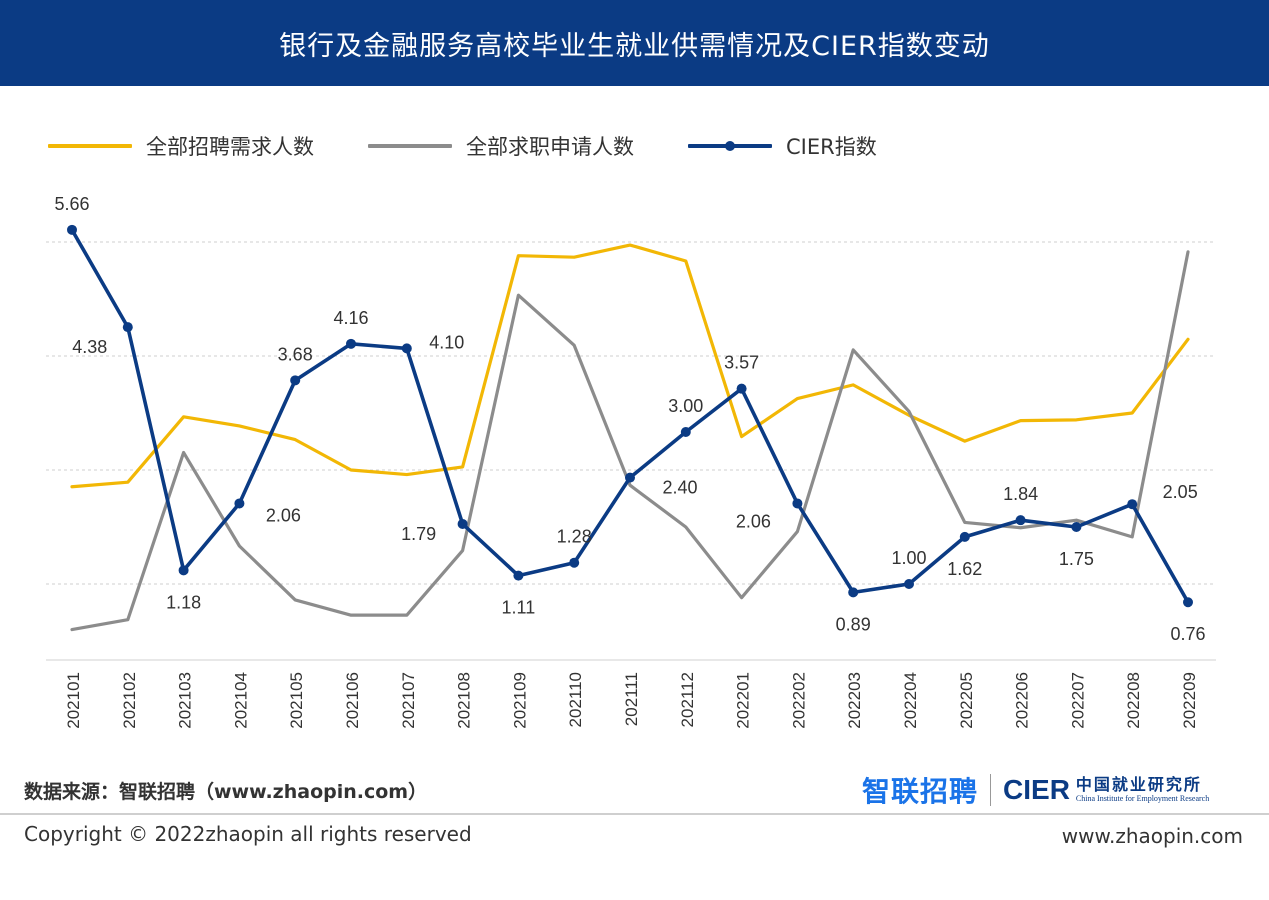 This screenshot has height=900, width=1269. I want to click on x-tick-label: 202109, so click(519, 700).